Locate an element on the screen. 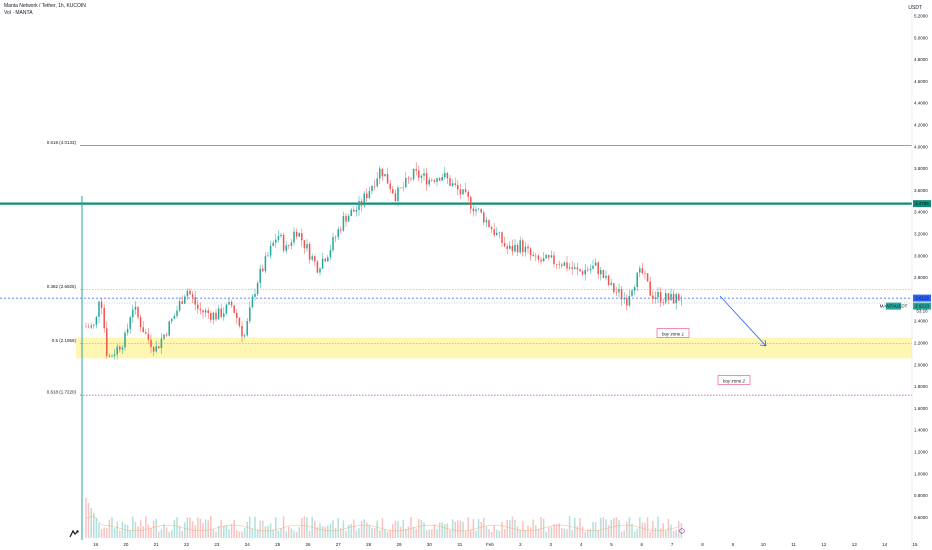 The height and width of the screenshot is (550, 932). y-tick-label: 2.2000 is located at coordinates (921, 343).